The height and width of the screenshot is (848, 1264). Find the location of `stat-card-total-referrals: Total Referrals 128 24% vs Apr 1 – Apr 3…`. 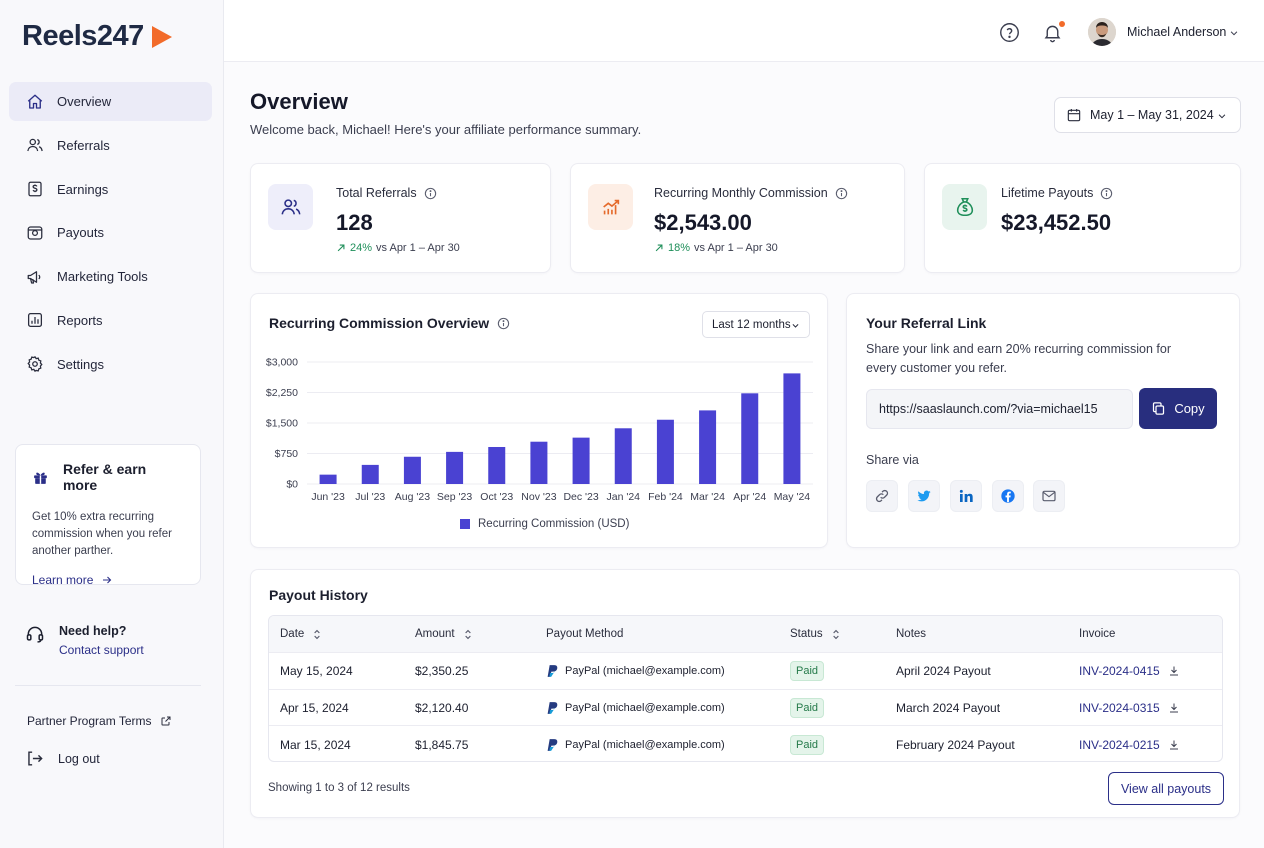

stat-card-total-referrals: Total Referrals 128 24% vs Apr 1 – Apr 3… is located at coordinates (400, 218).